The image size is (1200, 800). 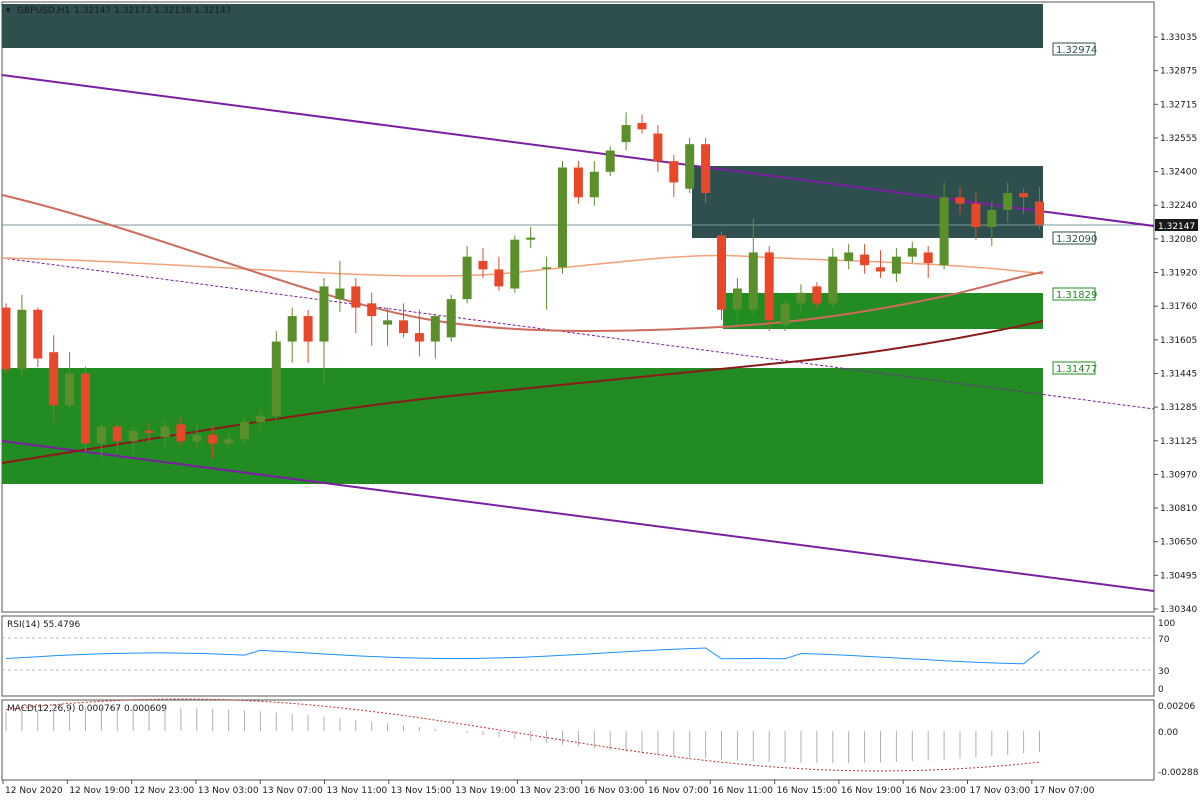 What do you see at coordinates (1000, 791) in the screenshot?
I see `time-tick-label: 17 Nov 03:00` at bounding box center [1000, 791].